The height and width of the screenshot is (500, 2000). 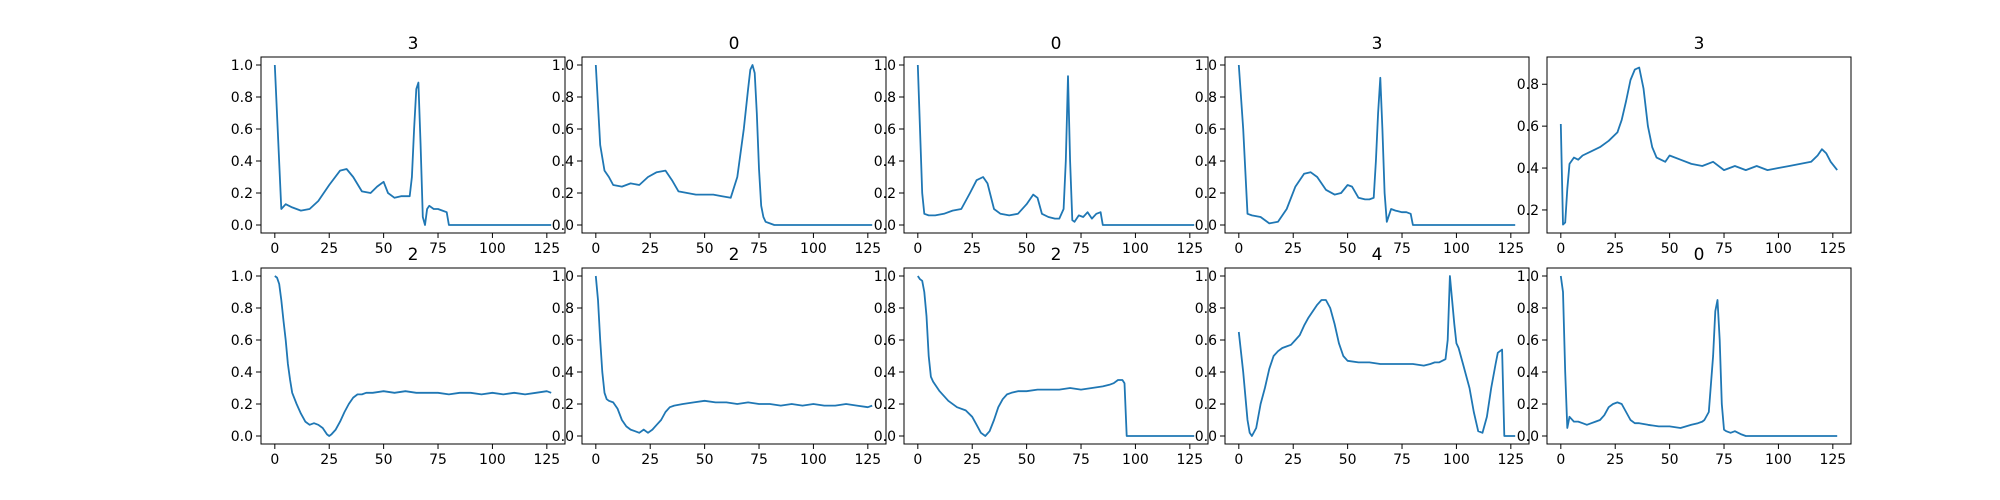 I want to click on subplot-5: 3 0 25 50 75 100 125 0.2 0.4 0.6 0.8, so click(x=1684, y=145).